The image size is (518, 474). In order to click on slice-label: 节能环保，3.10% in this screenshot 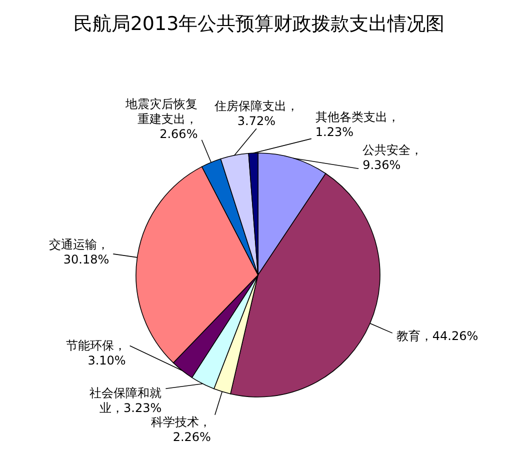, I will do `click(96, 353)`.